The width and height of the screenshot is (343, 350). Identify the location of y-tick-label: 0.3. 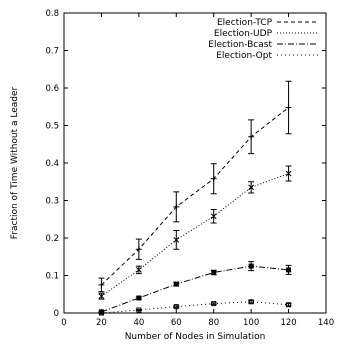
(52, 202).